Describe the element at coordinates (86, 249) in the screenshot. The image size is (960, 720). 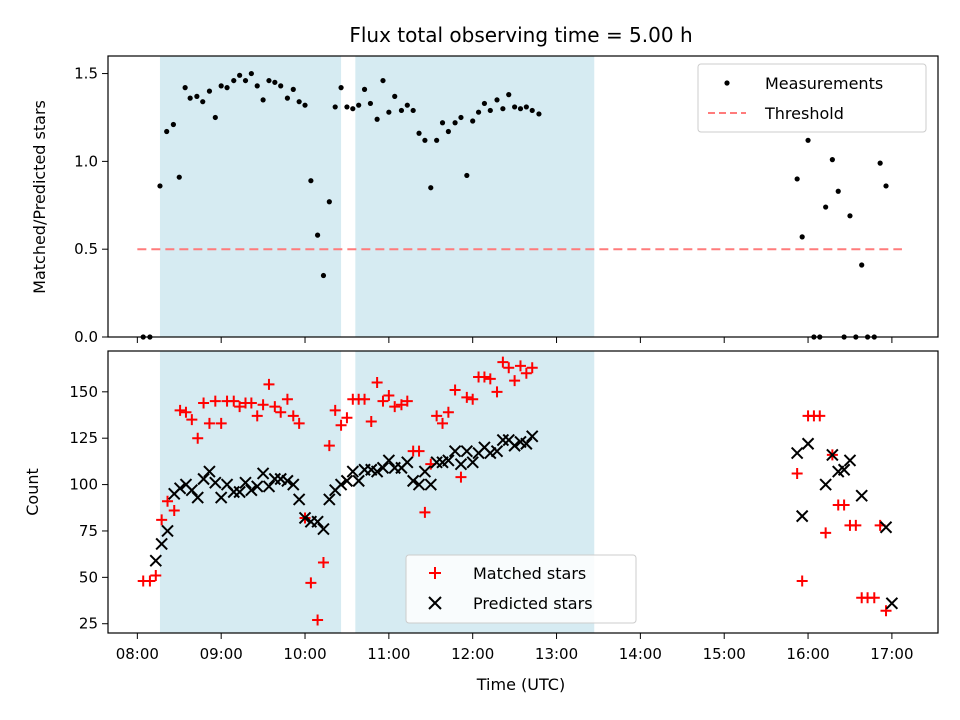
I see `y-tick-label: 0.5` at that location.